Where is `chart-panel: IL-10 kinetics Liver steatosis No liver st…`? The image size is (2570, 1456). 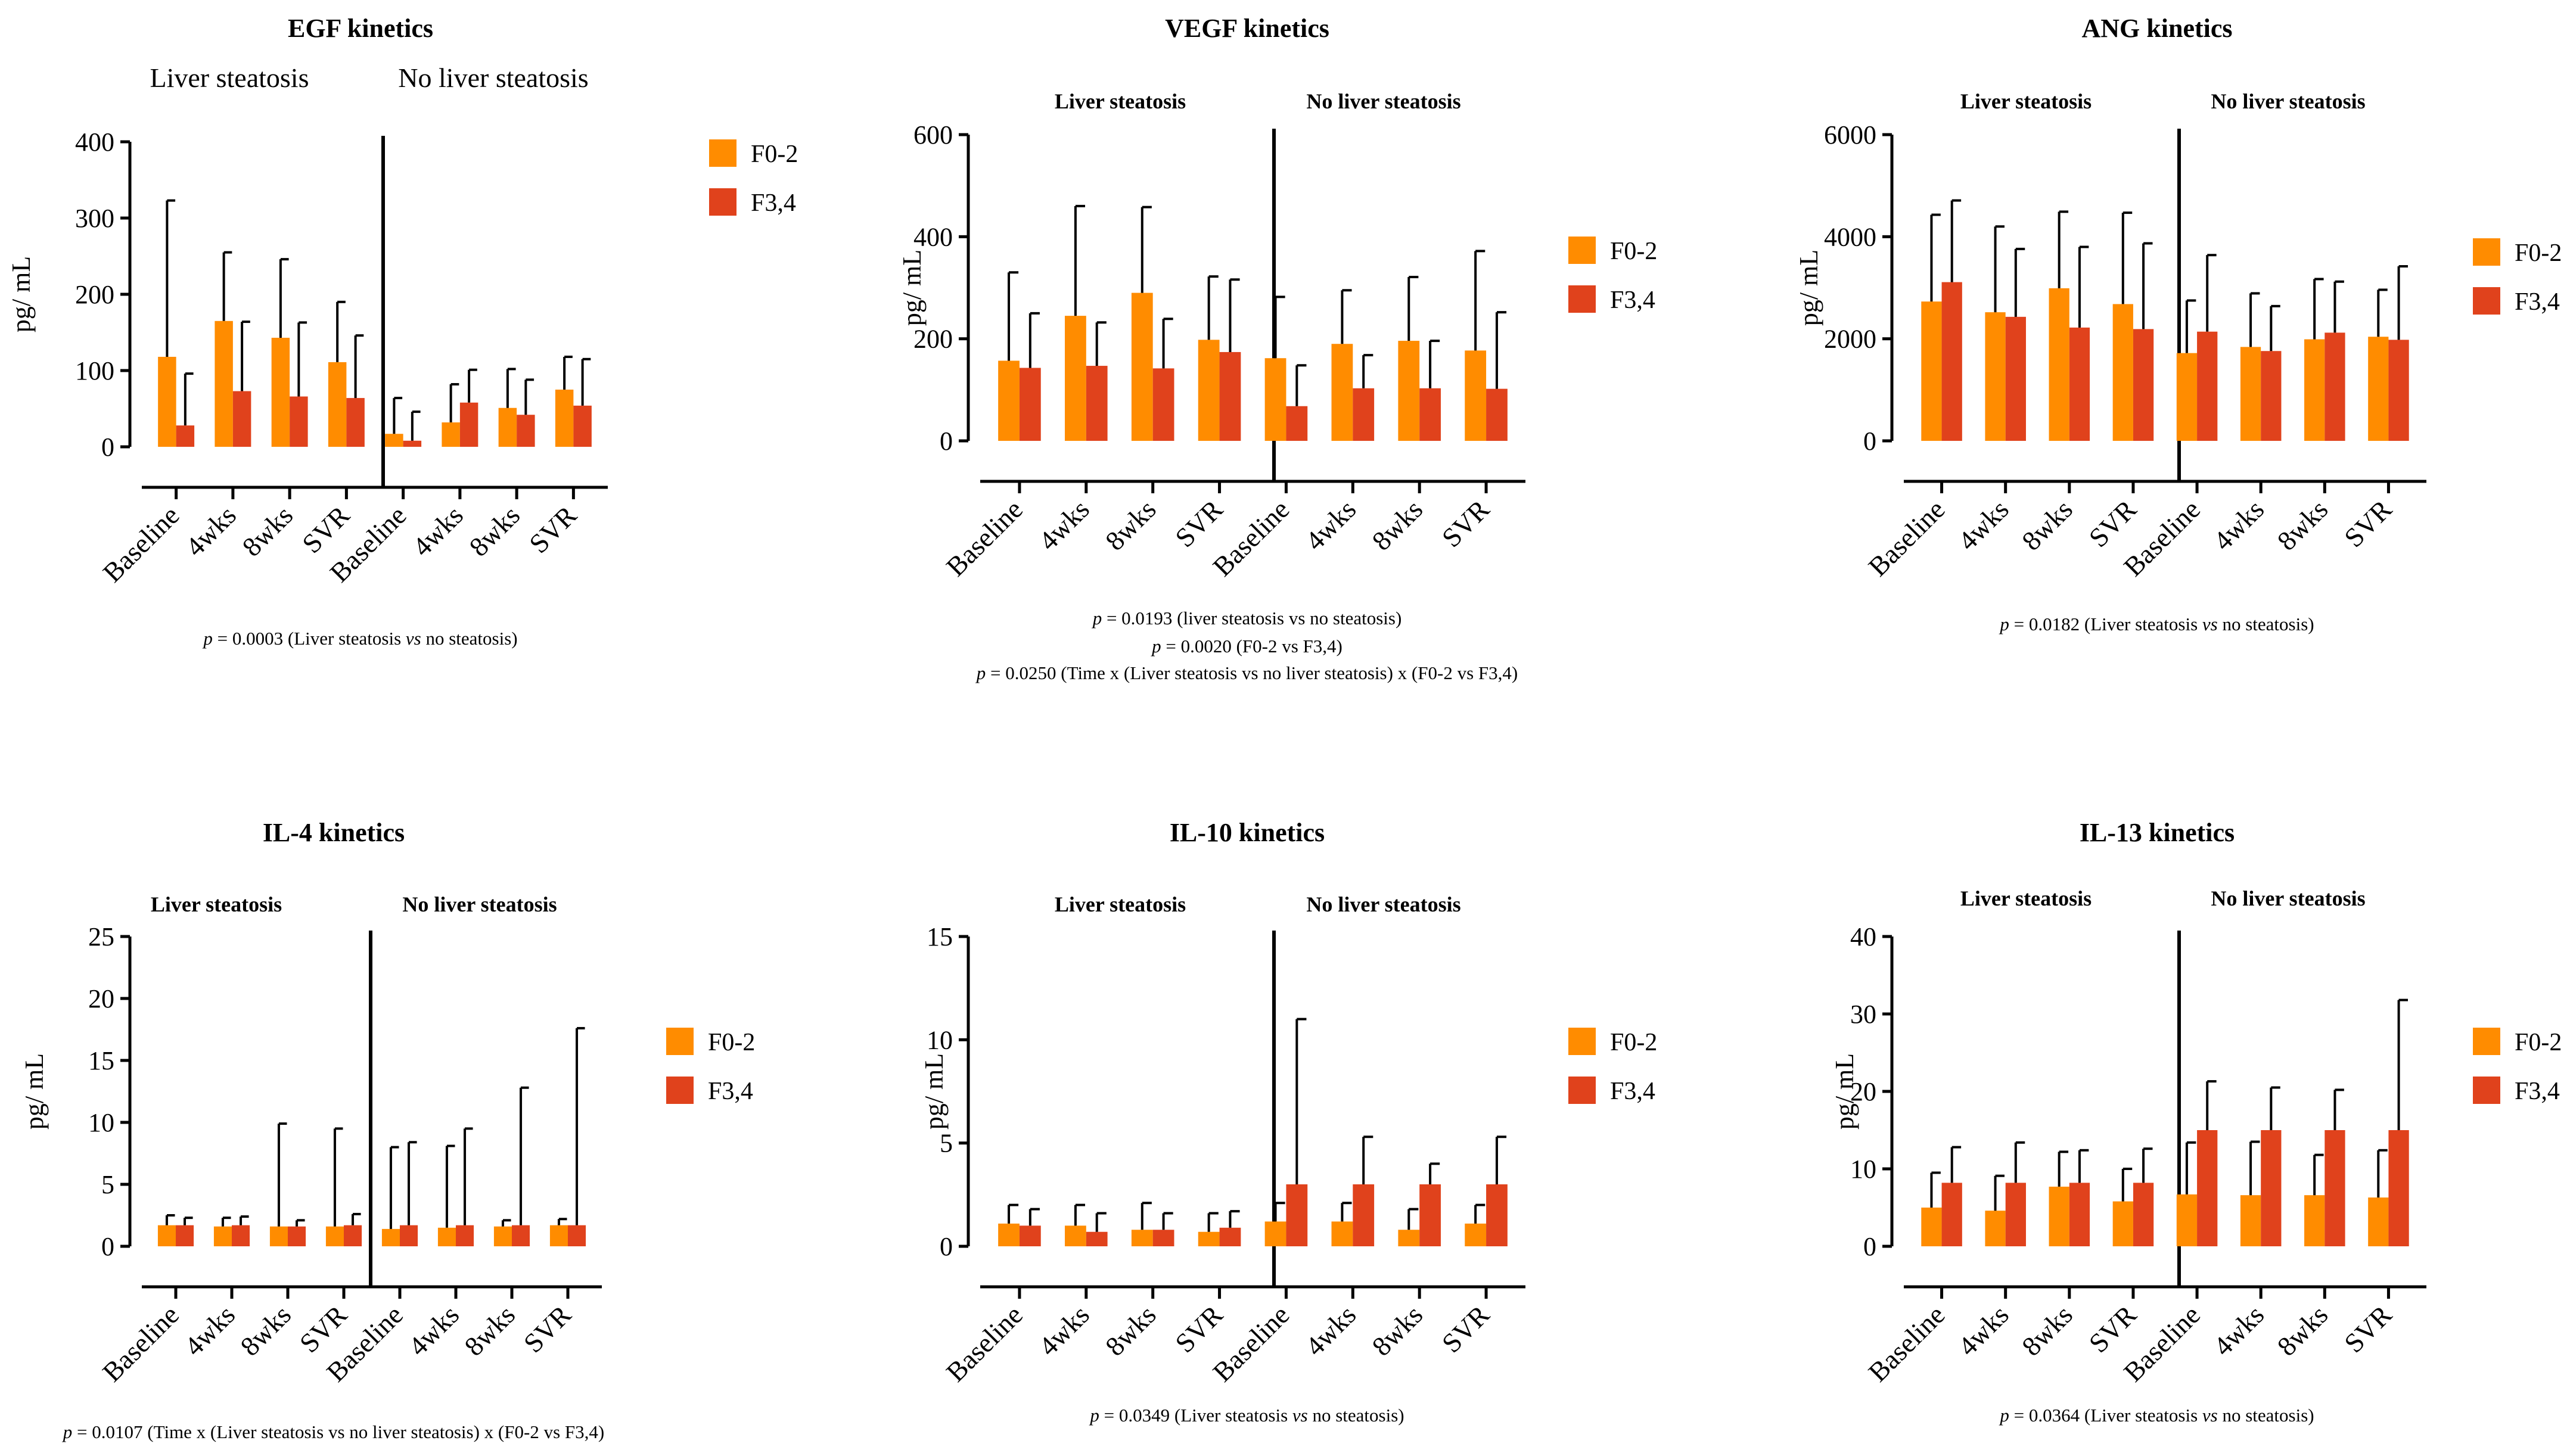 chart-panel: IL-10 kinetics Liver steatosis No liver st… is located at coordinates (1288, 1122).